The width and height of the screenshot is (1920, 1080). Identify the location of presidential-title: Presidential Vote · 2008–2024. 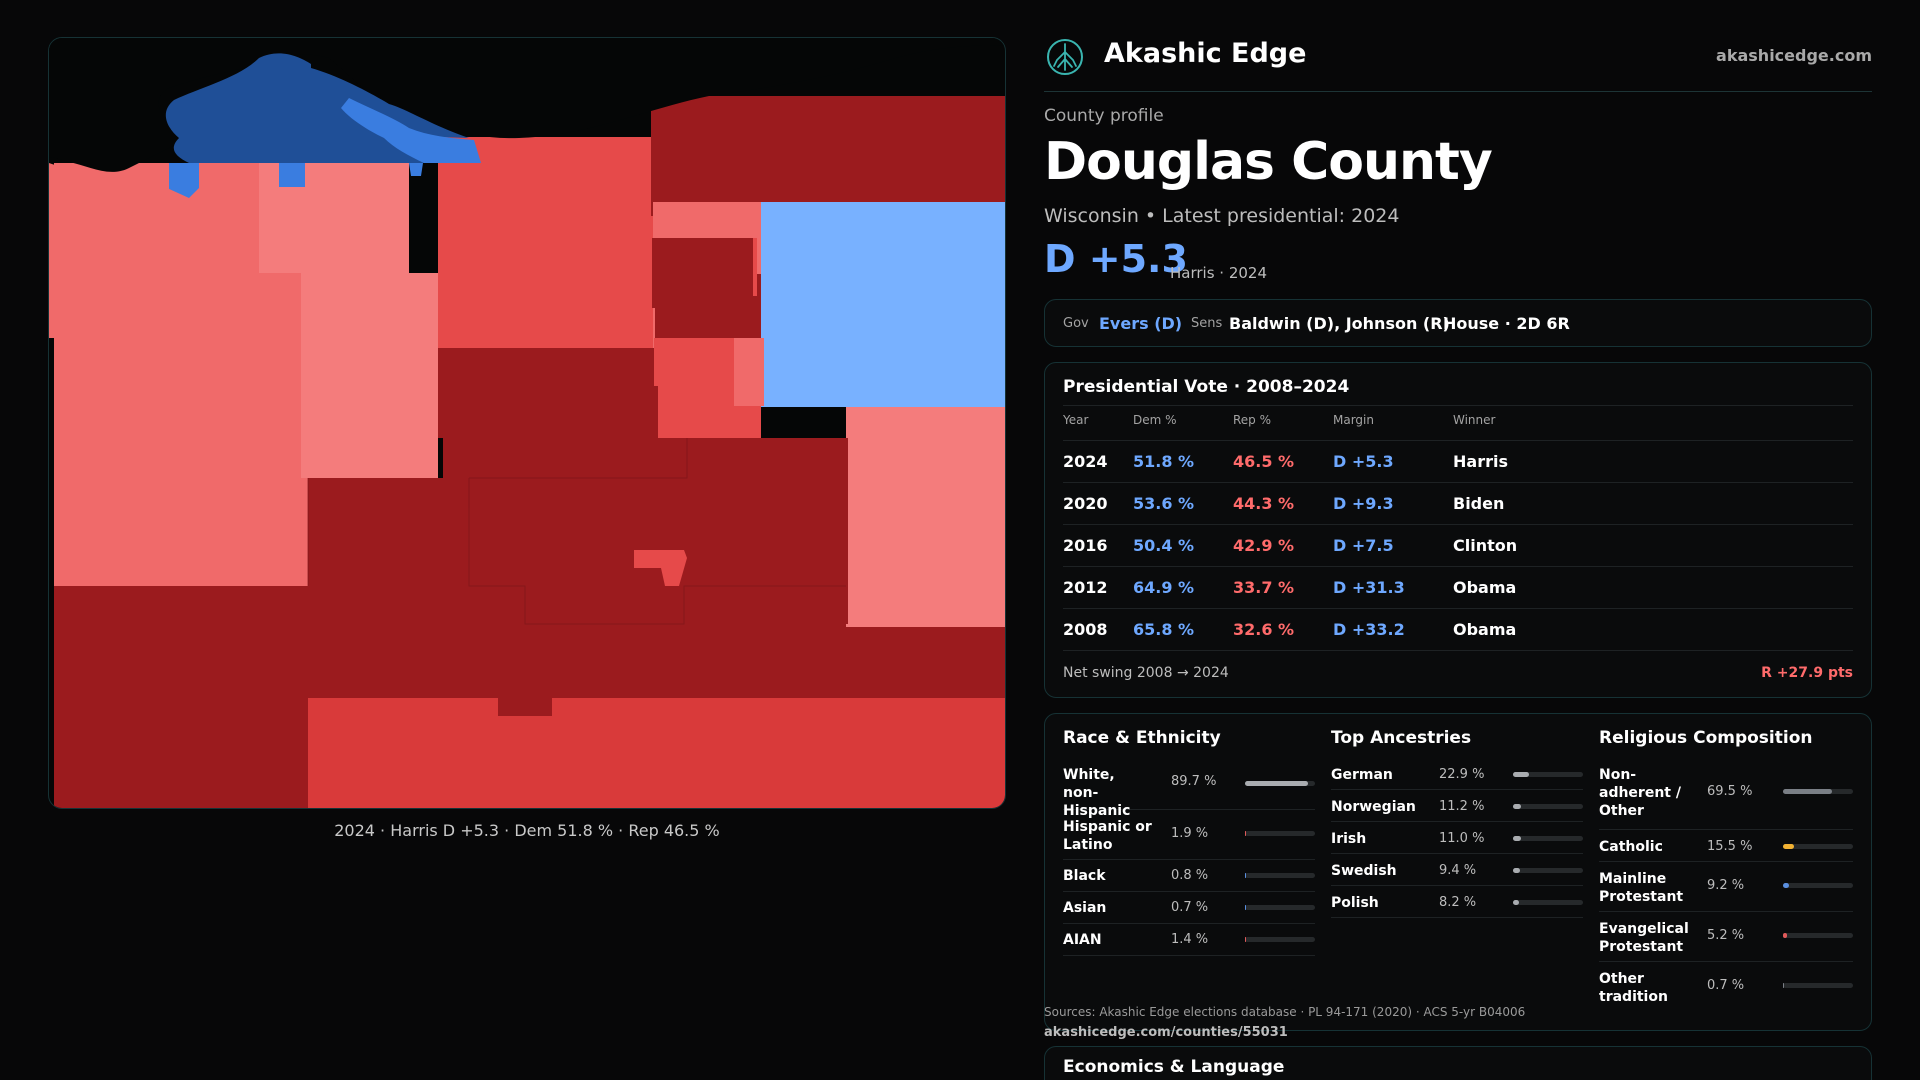
(1206, 387).